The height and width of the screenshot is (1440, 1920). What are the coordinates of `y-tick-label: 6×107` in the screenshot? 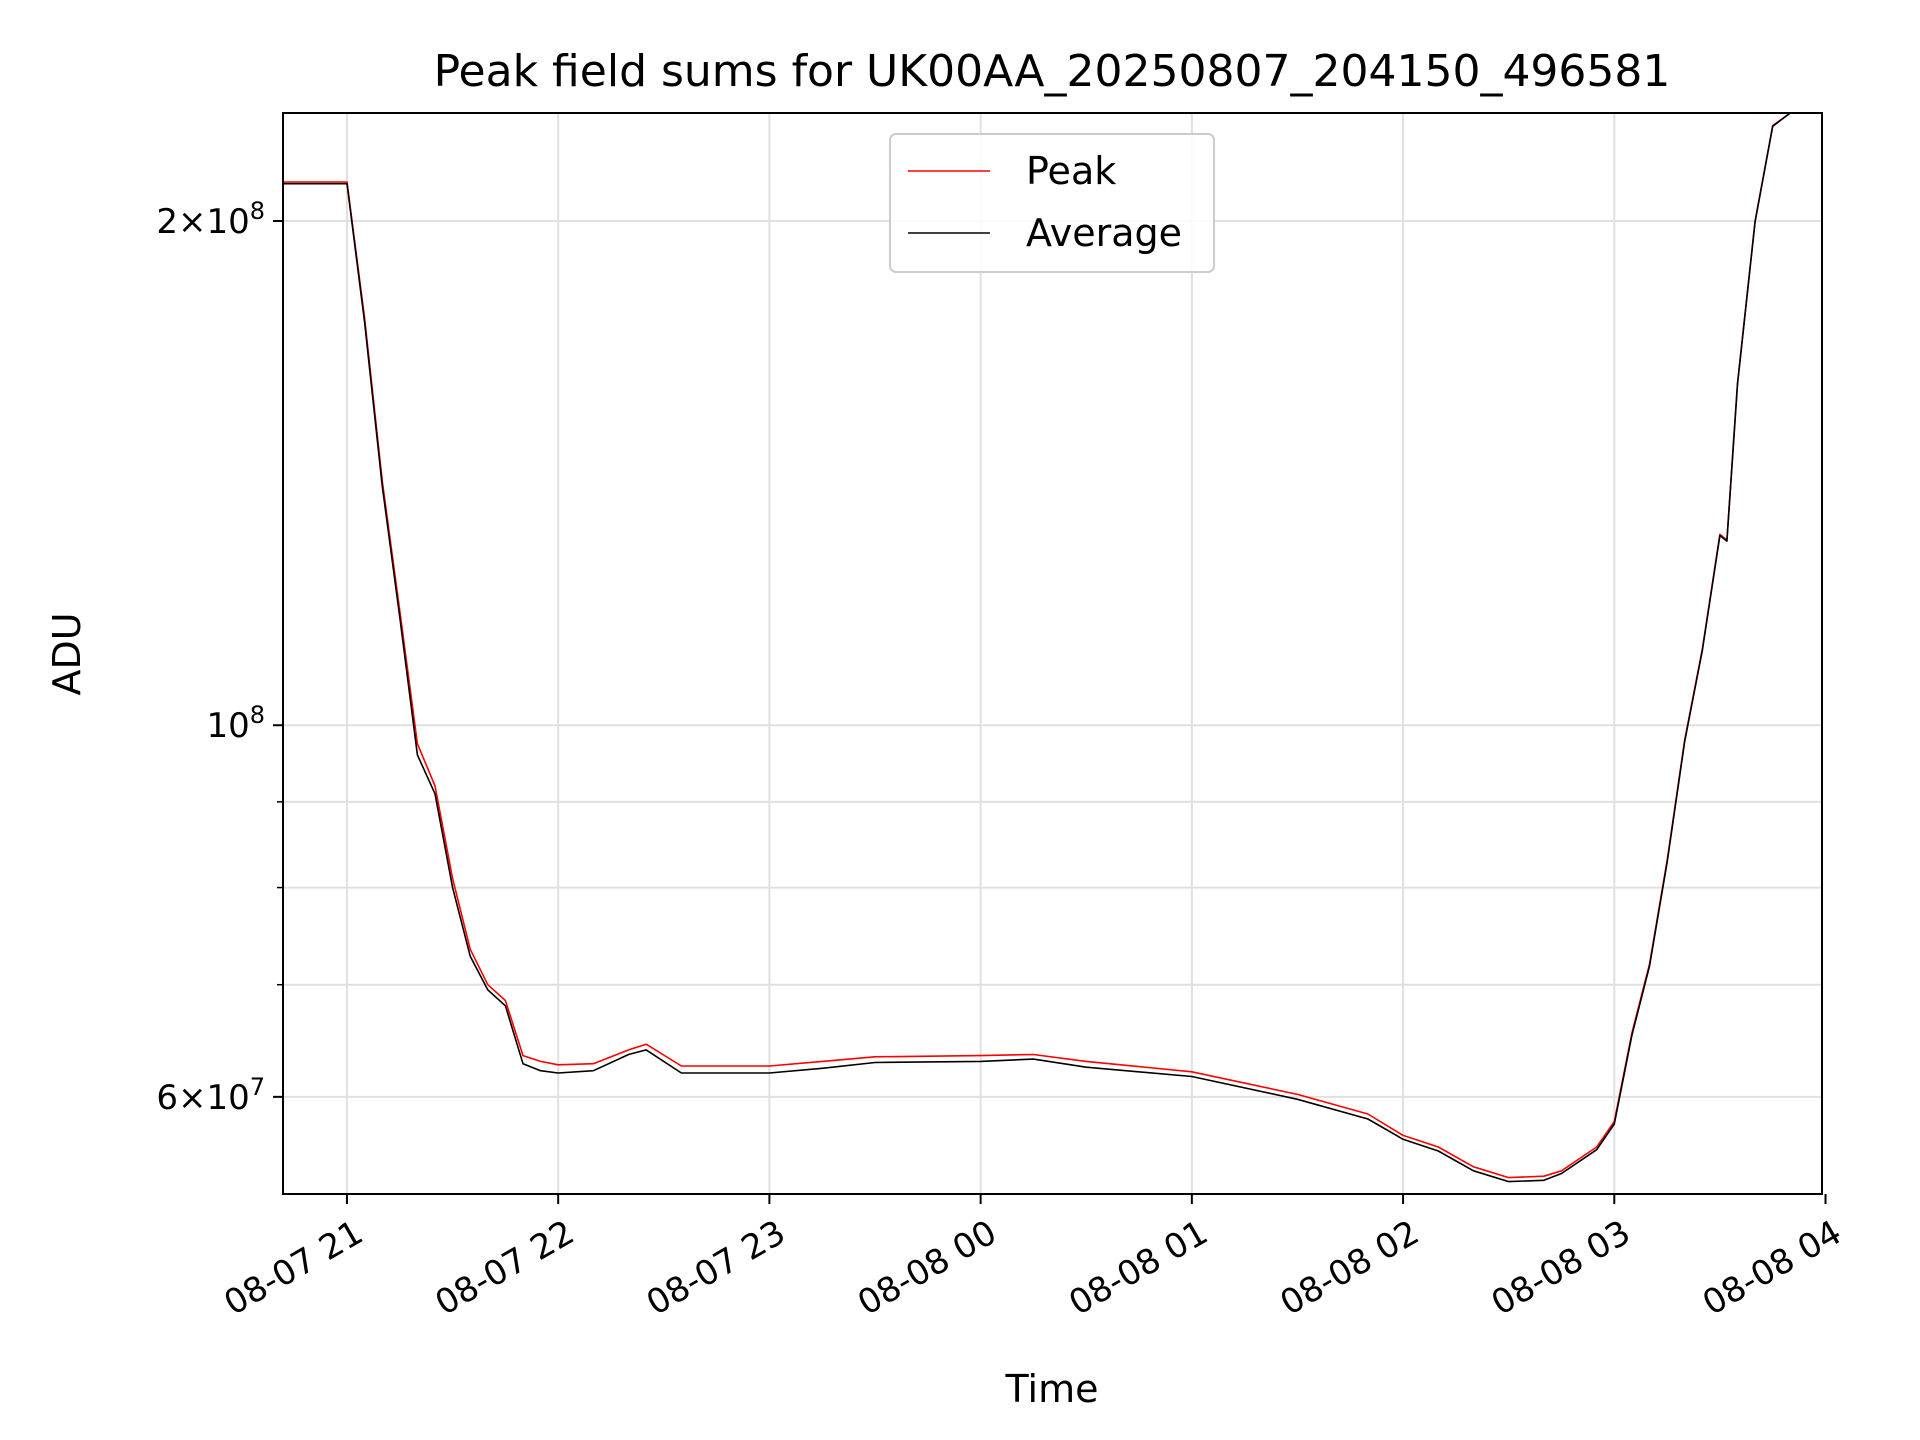 It's located at (210, 1095).